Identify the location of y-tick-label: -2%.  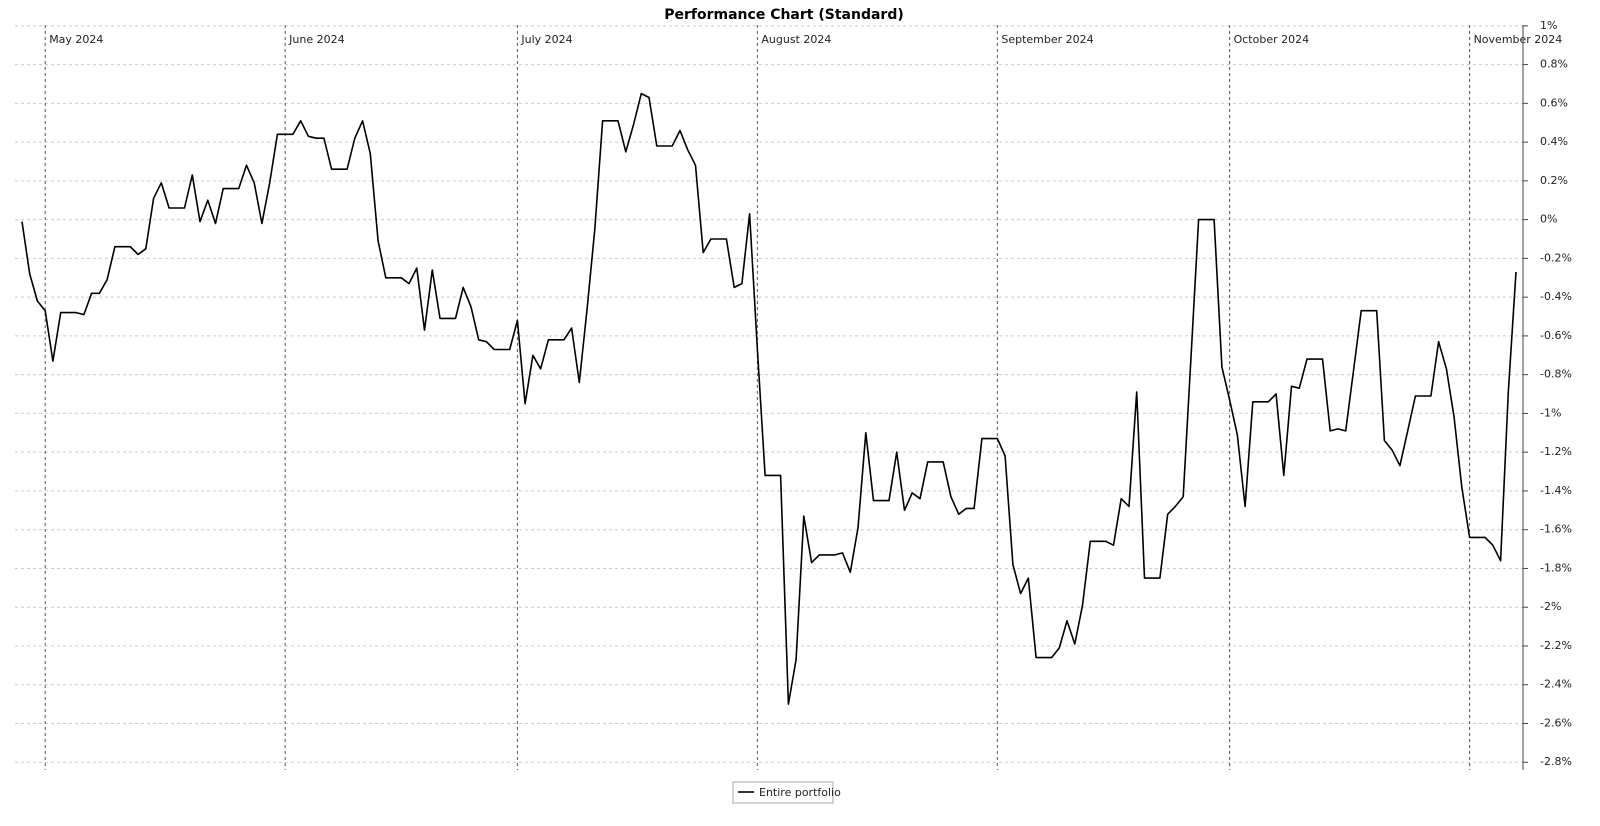
(1550, 606).